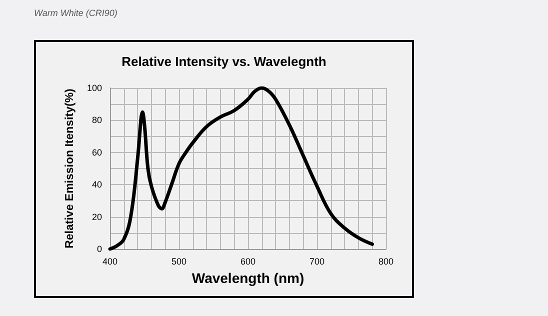  What do you see at coordinates (97, 152) in the screenshot?
I see `y-tick-label: 60` at bounding box center [97, 152].